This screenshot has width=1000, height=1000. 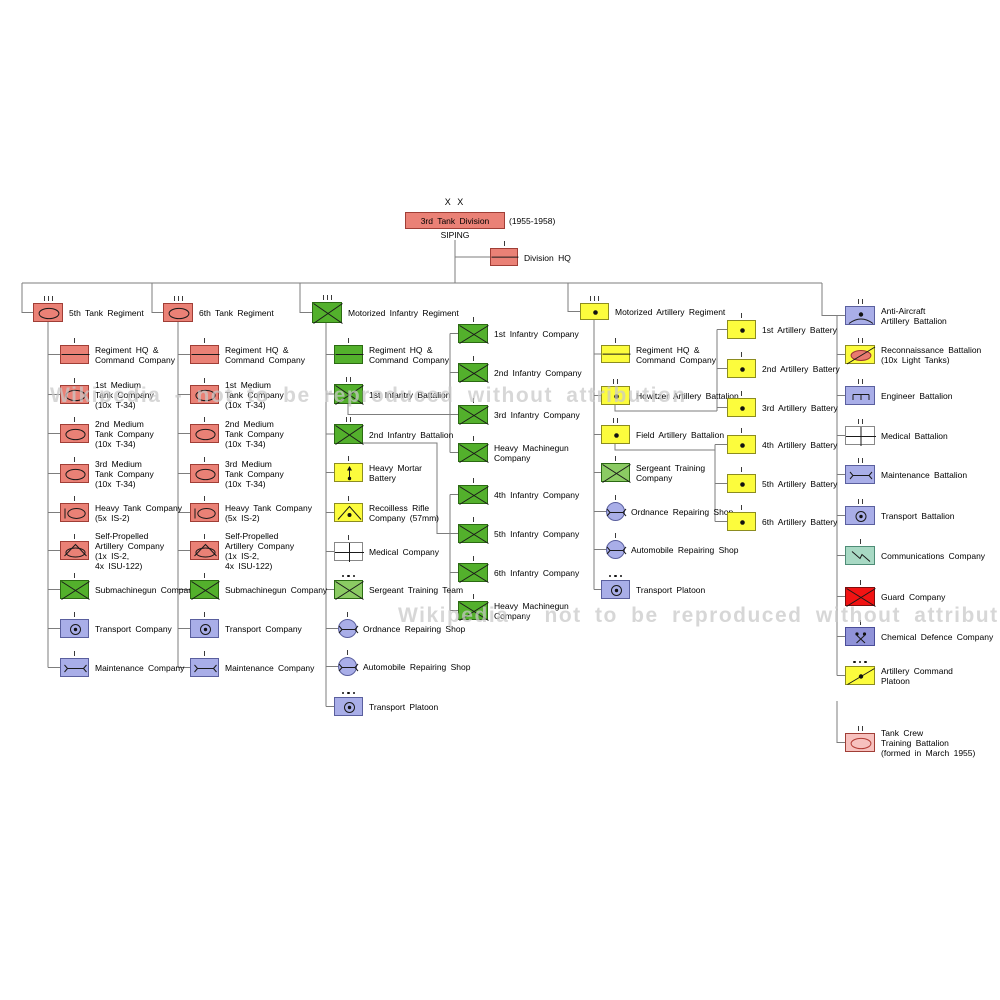 I want to click on sp-artillery-icon, so click(x=75, y=550).